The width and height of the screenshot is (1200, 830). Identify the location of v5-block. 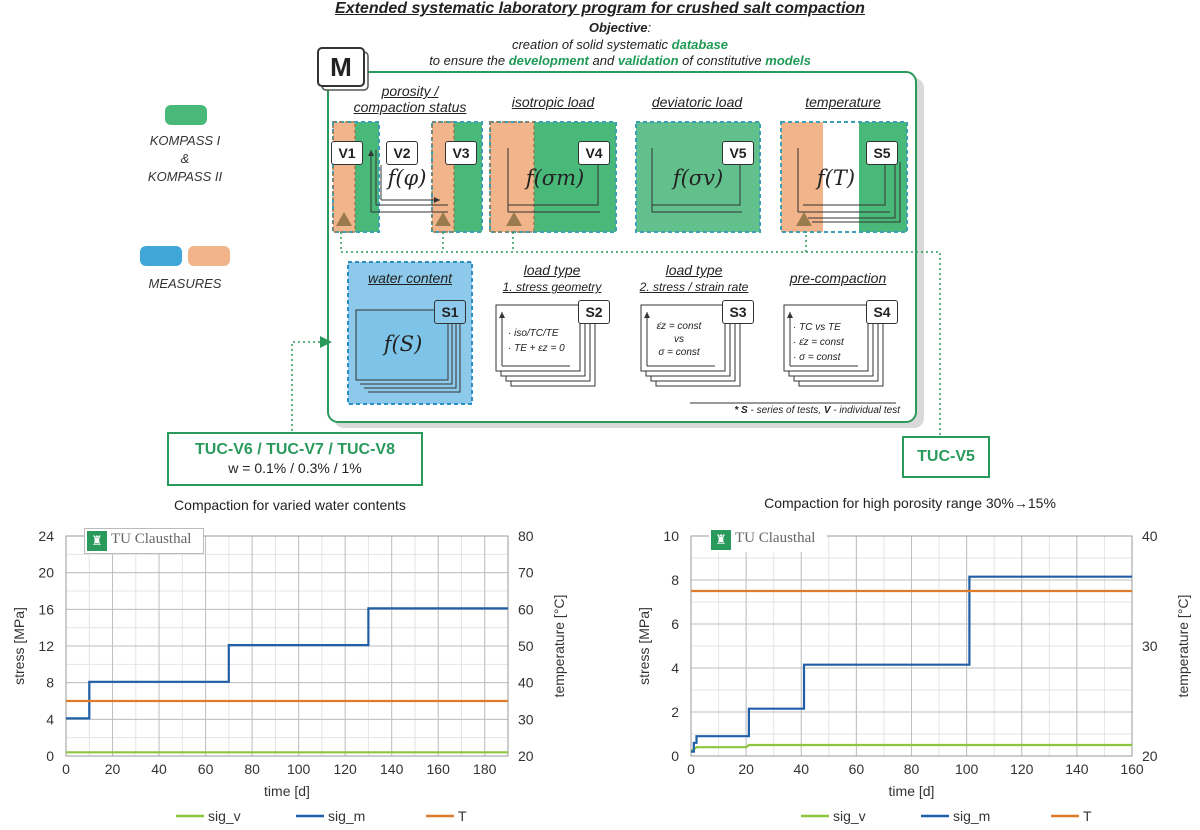
(698, 177).